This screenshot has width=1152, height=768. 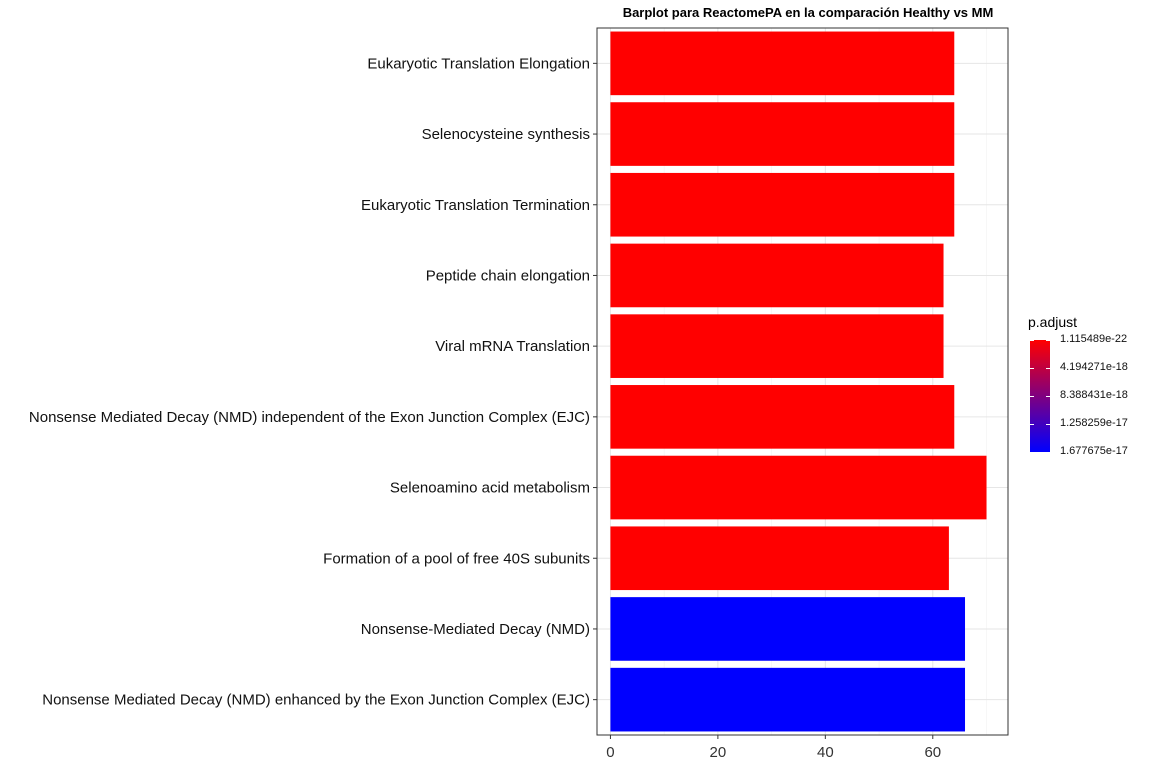 I want to click on legend-label: 8.388431e-18, so click(x=1094, y=395).